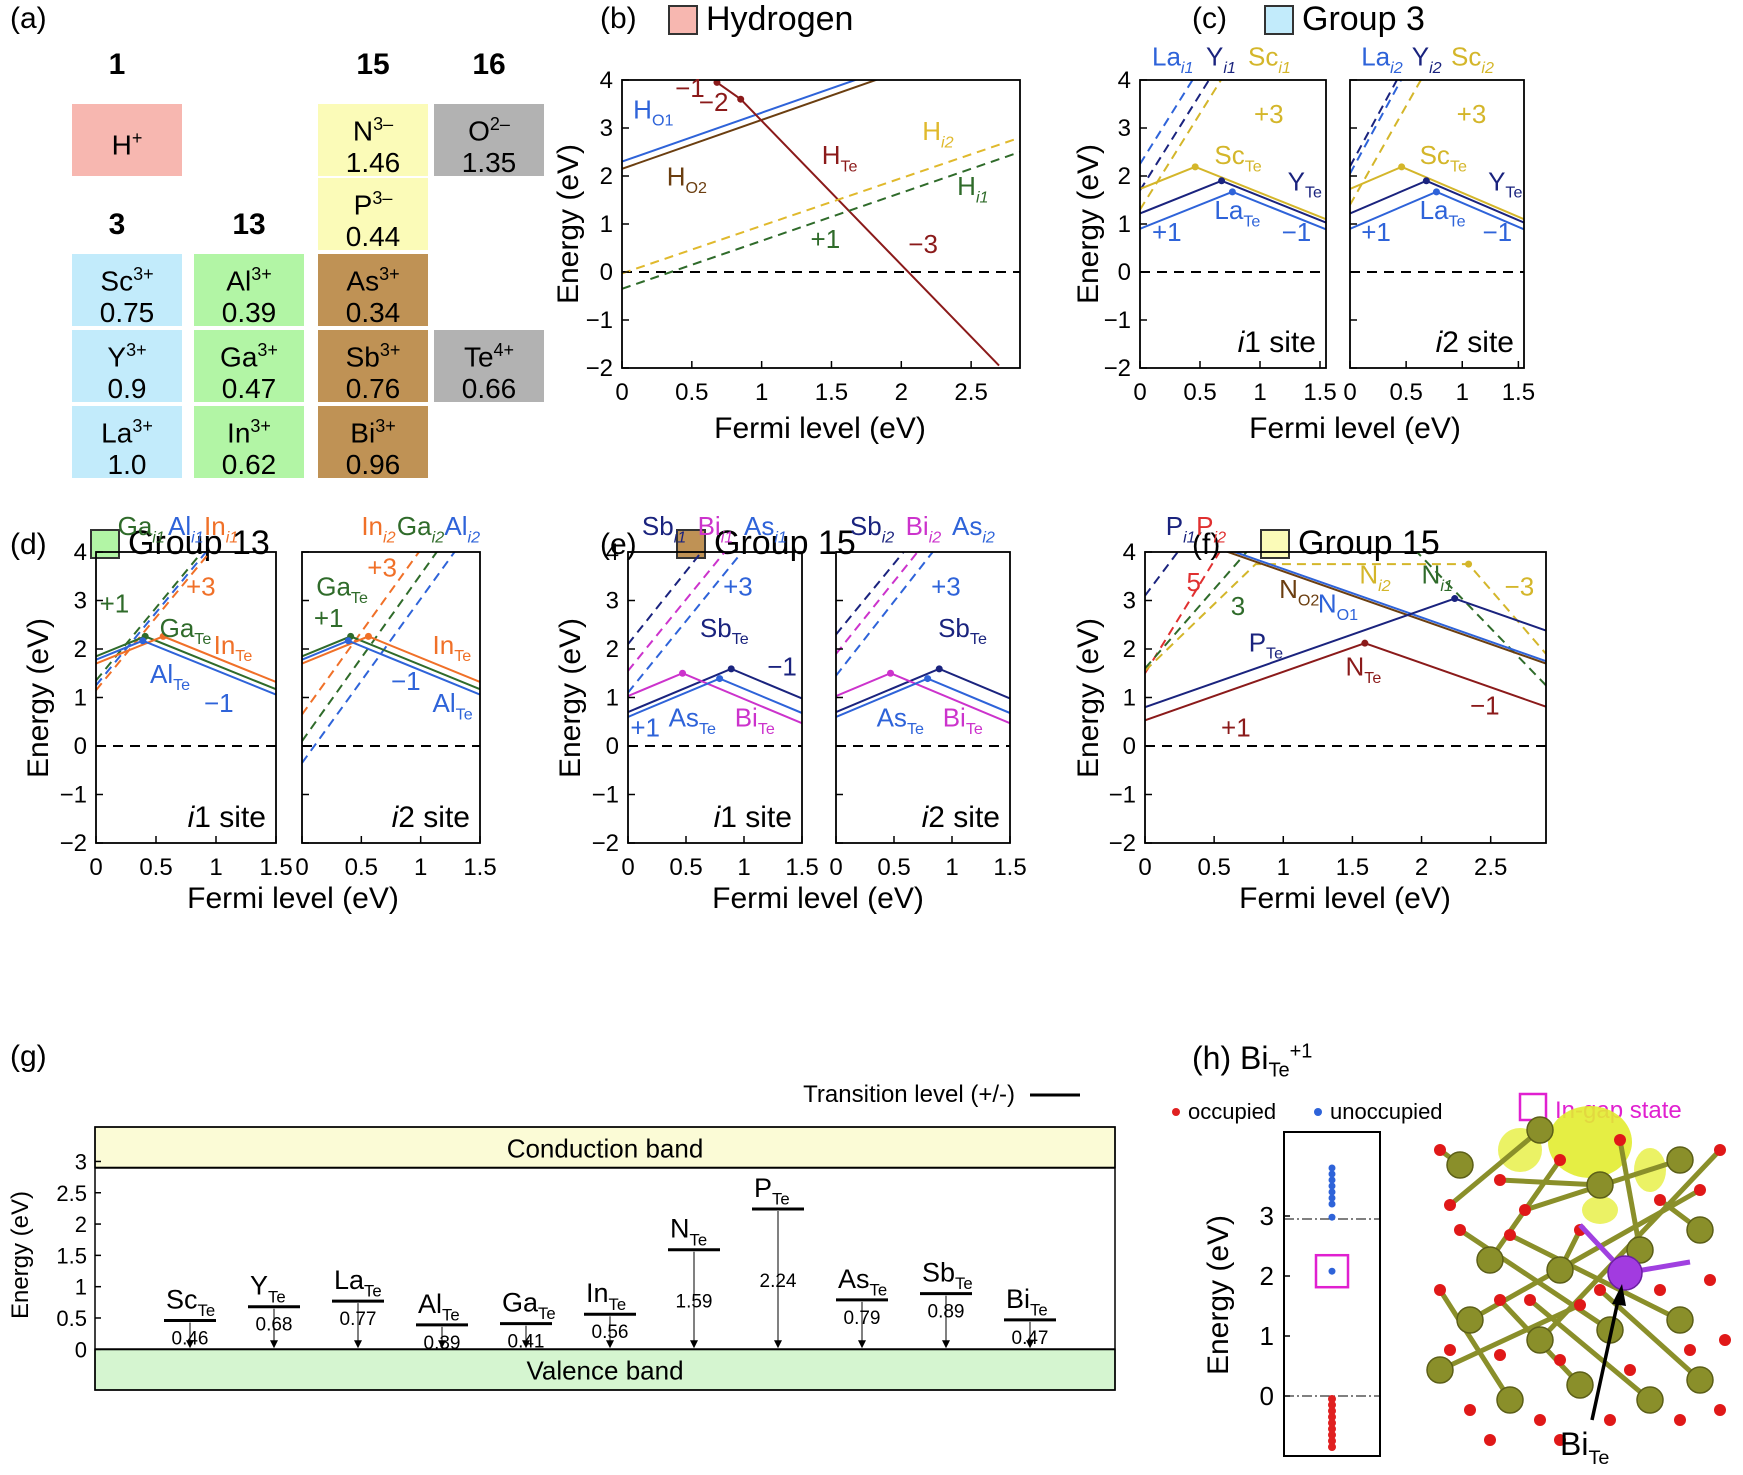  I want to click on panel-b-label: (b), so click(618, 18).